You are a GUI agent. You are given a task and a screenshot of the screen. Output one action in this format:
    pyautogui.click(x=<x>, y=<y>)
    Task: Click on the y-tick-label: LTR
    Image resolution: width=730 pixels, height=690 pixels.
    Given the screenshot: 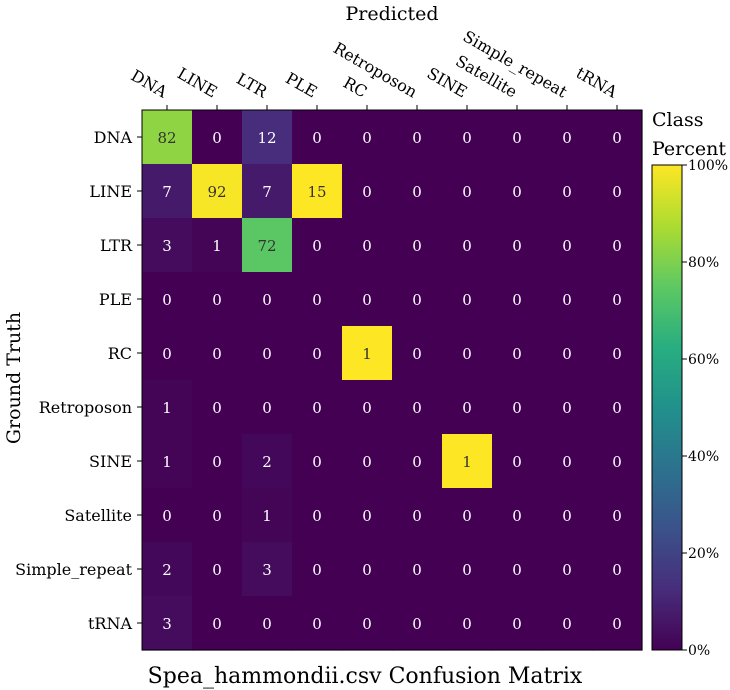 What is the action you would take?
    pyautogui.click(x=116, y=245)
    